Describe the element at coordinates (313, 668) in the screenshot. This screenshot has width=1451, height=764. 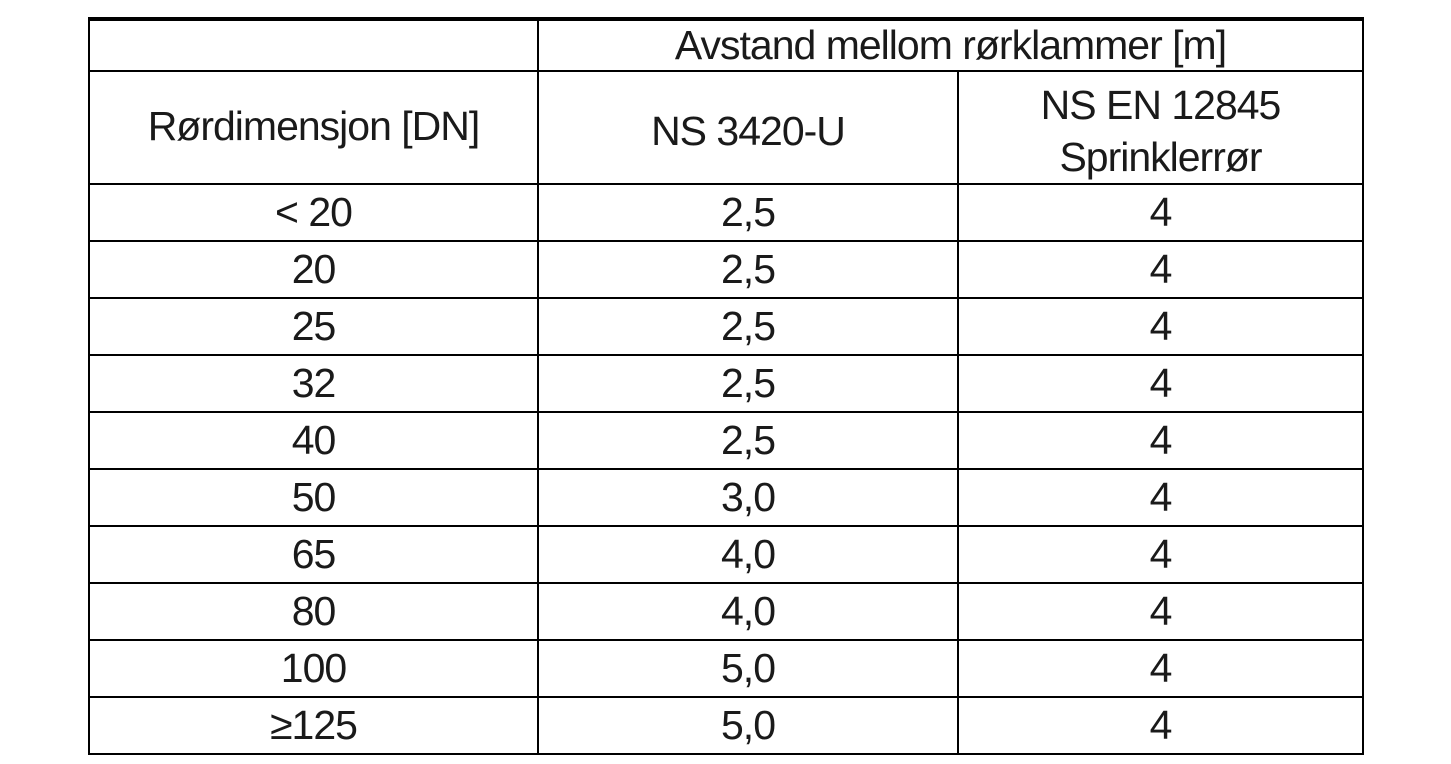
I see `dn-cell: 100` at that location.